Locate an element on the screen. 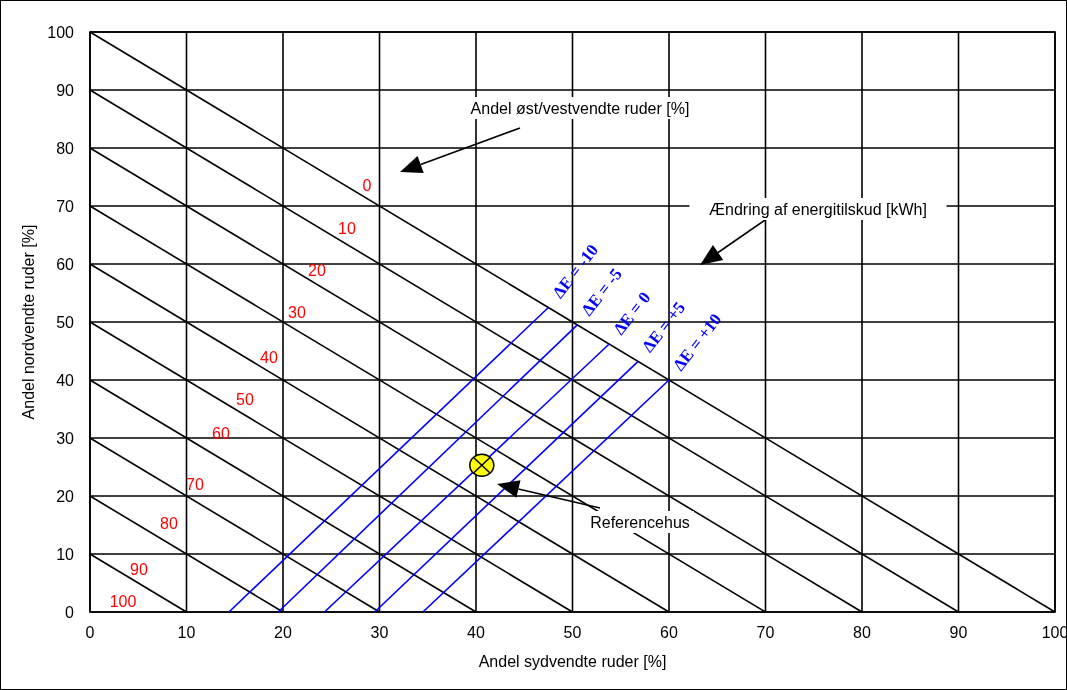  y-tick-label: 60 is located at coordinates (65, 264).